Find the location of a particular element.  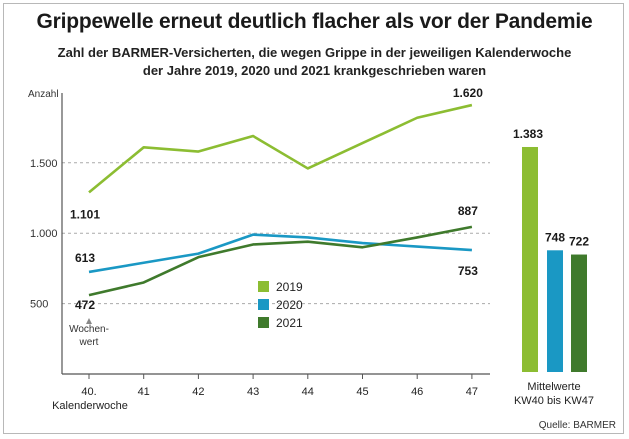

y-tick-label-500: 500 is located at coordinates (39, 305).